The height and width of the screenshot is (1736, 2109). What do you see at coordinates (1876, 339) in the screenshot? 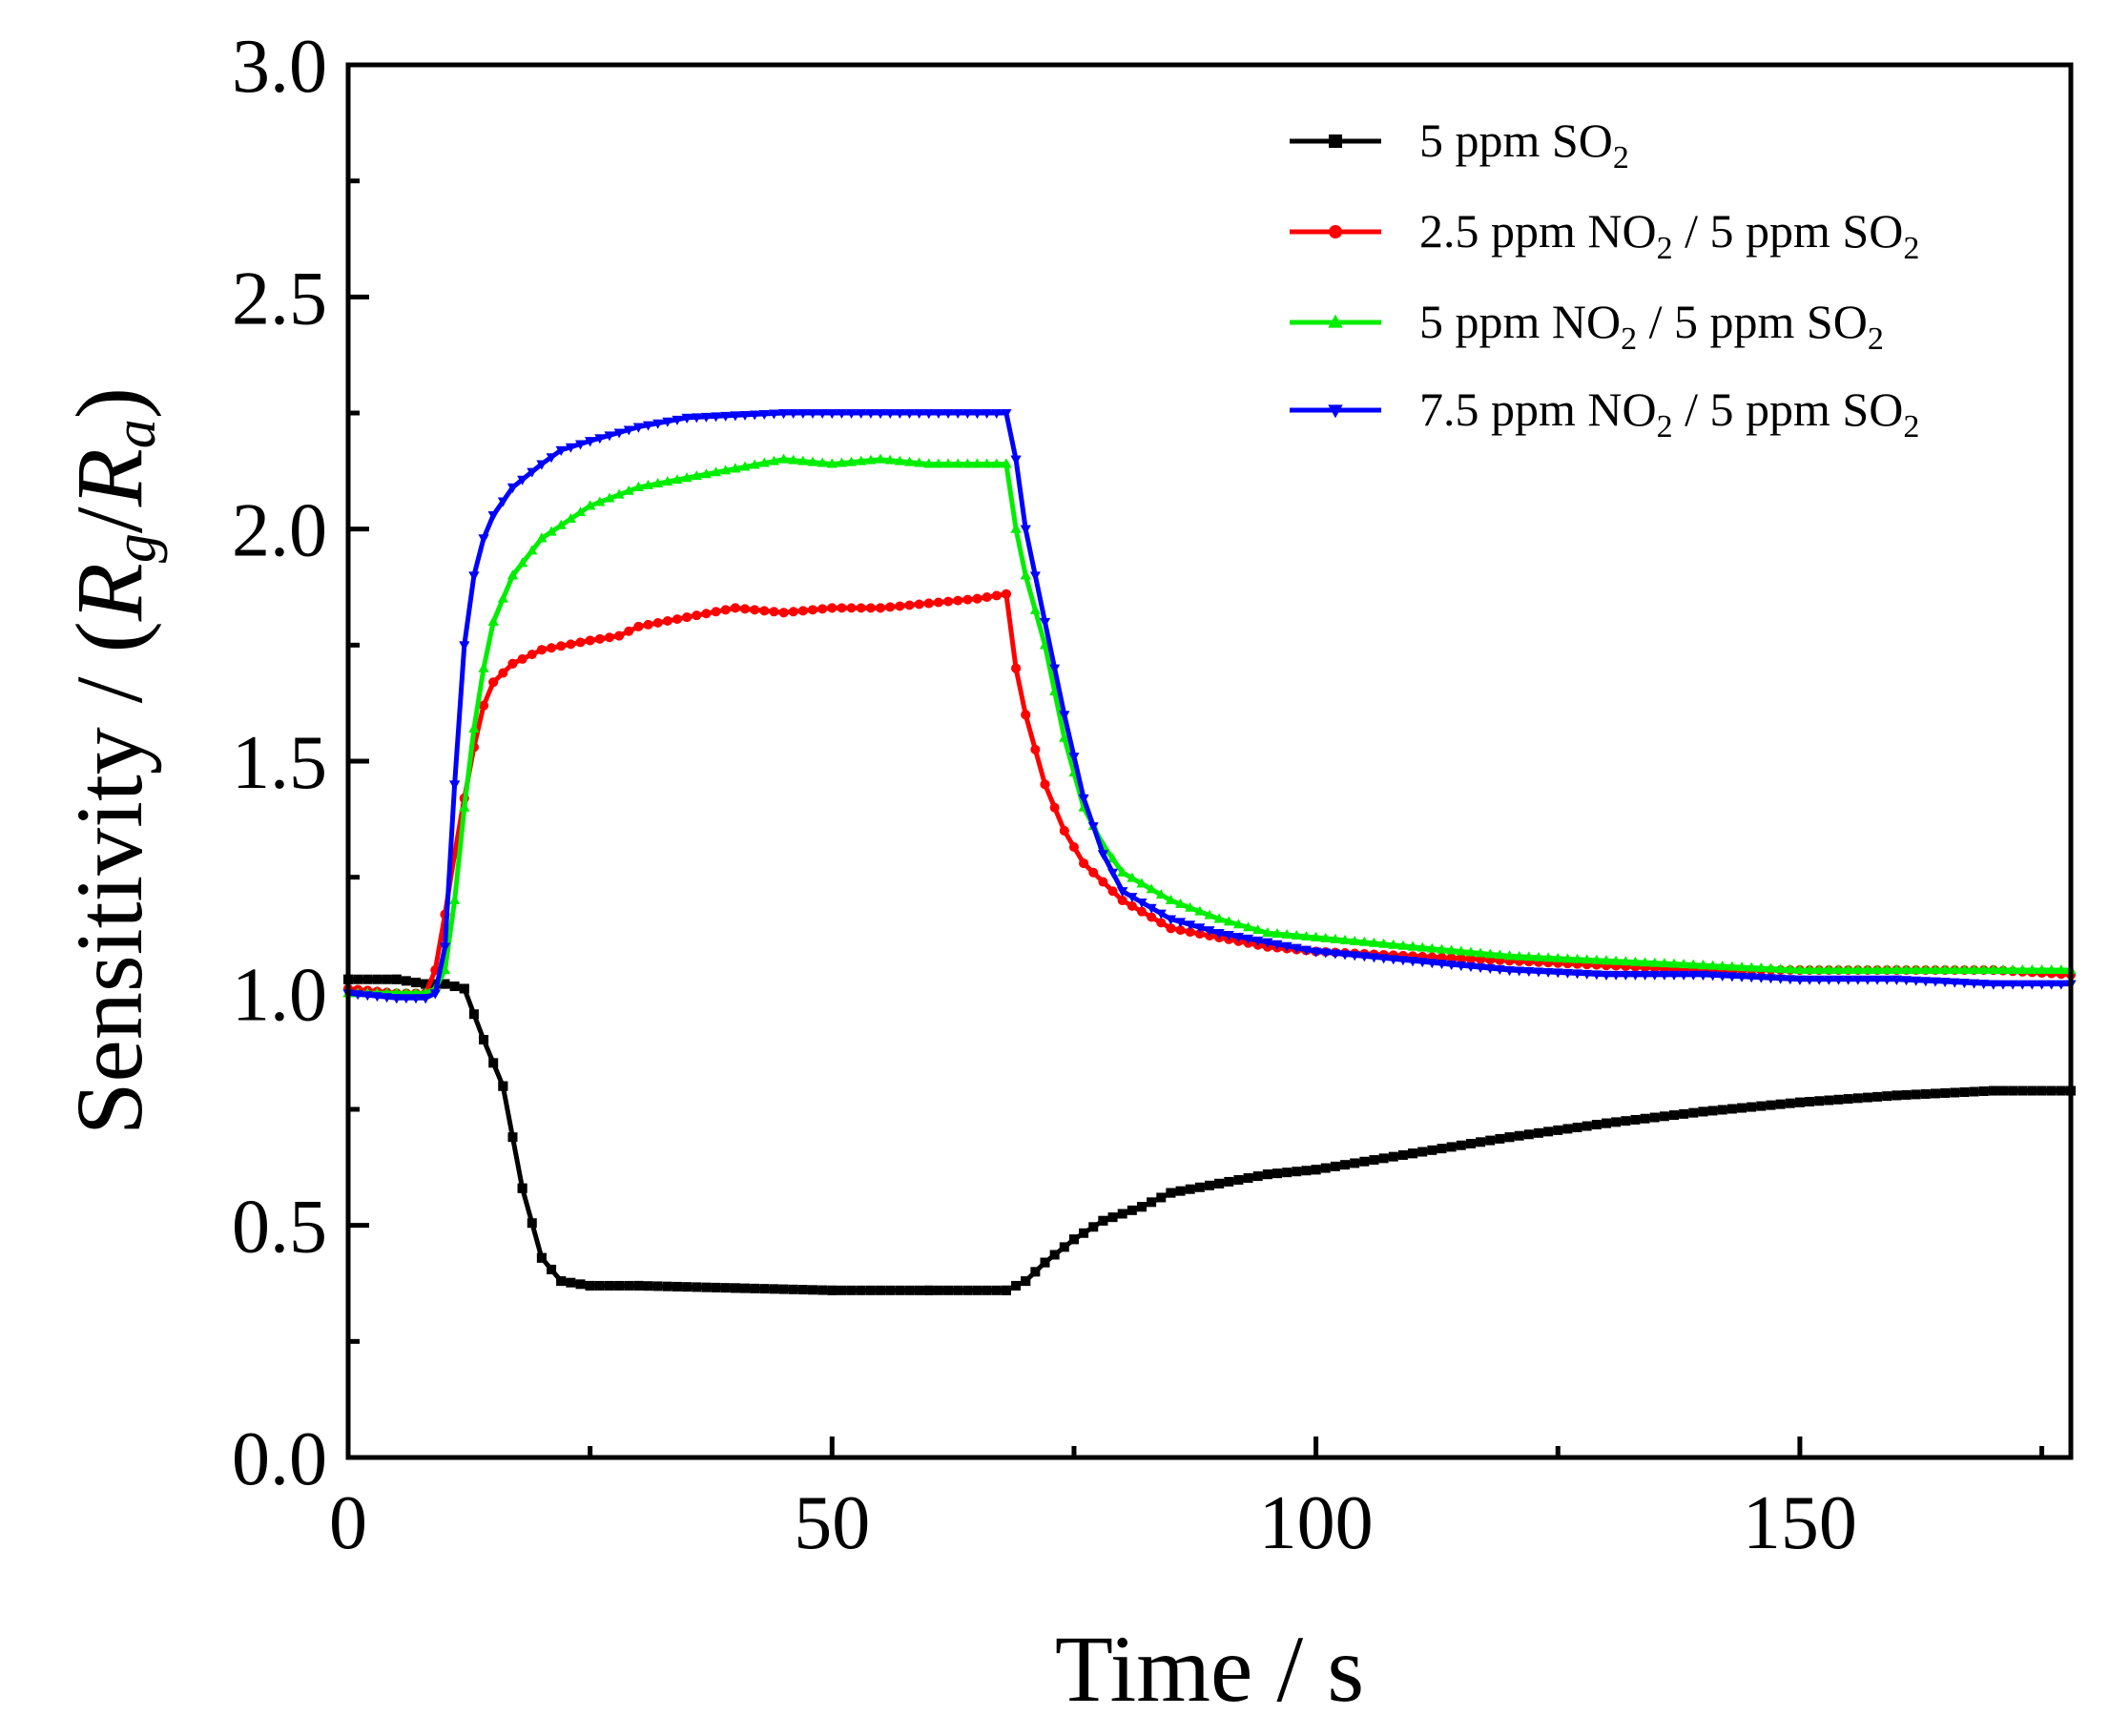
I see `legend-label-subscript: 2` at bounding box center [1876, 339].